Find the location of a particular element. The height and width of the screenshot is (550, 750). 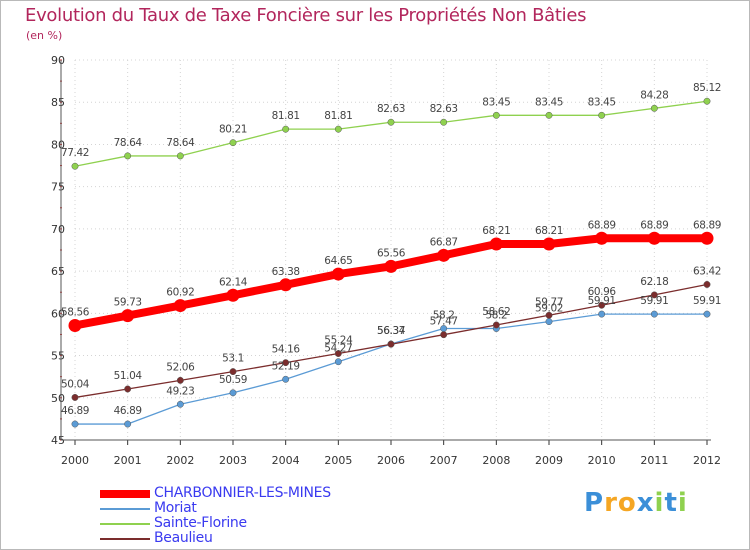

legend-label: Sainte-Florine is located at coordinates (200, 523).